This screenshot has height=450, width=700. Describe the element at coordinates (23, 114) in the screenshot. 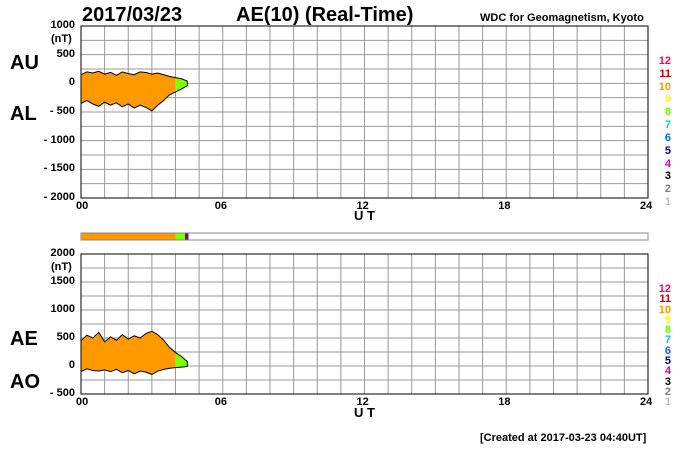

I see `lower-index-label: AL` at that location.